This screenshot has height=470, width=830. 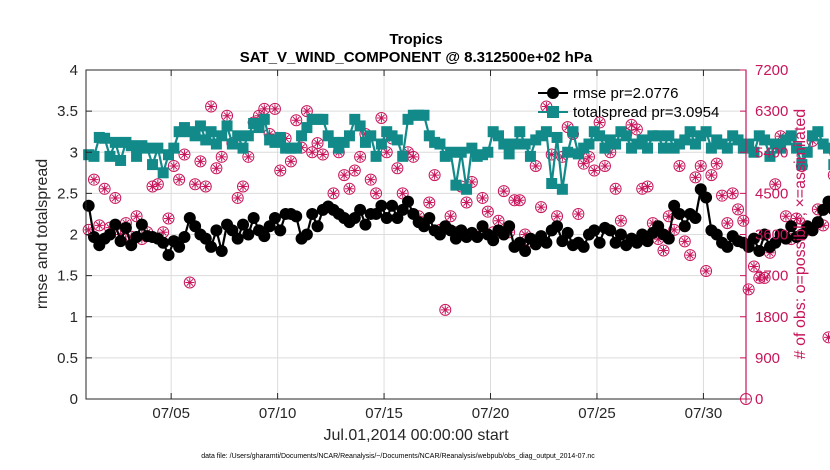 I want to click on legend-rmse-label: rmse pr=2.0776, so click(x=625, y=93).